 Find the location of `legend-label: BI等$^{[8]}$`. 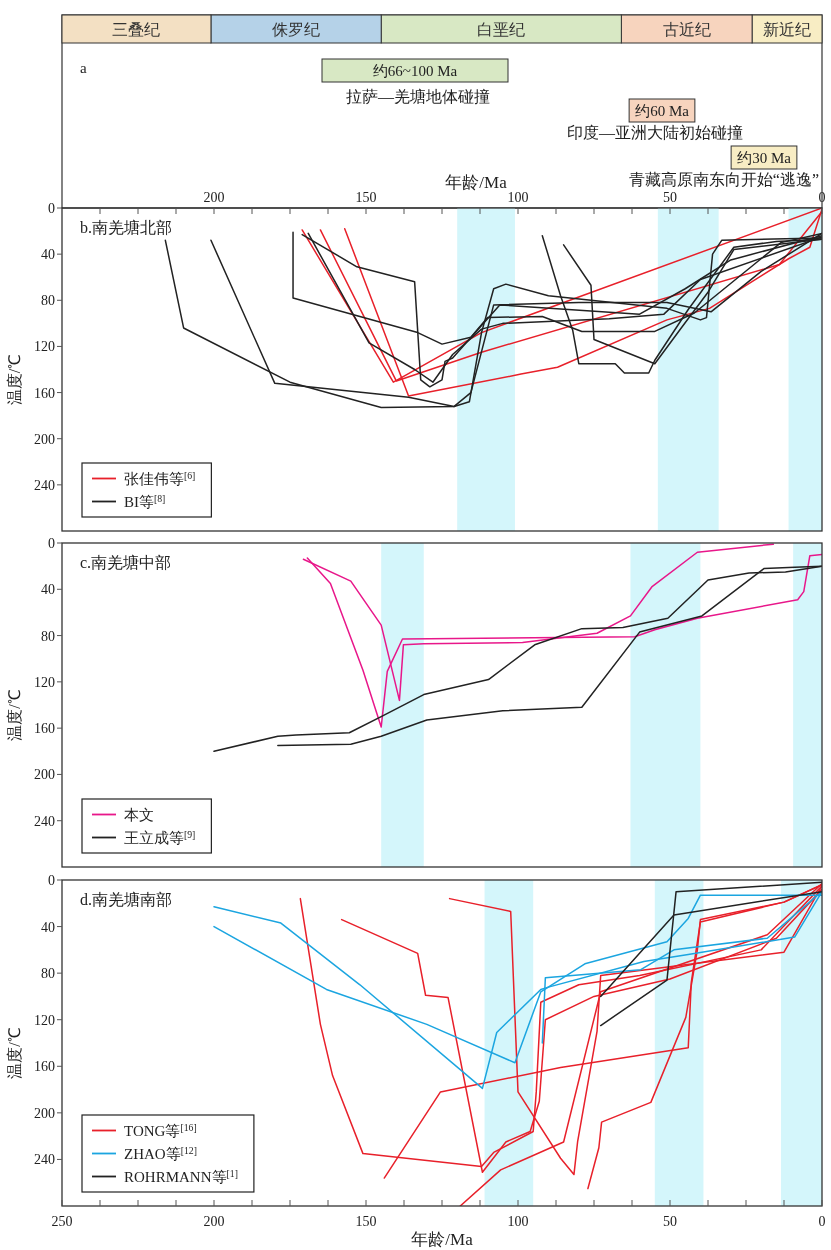

legend-label: BI等$^{[8]}$ is located at coordinates (145, 501).